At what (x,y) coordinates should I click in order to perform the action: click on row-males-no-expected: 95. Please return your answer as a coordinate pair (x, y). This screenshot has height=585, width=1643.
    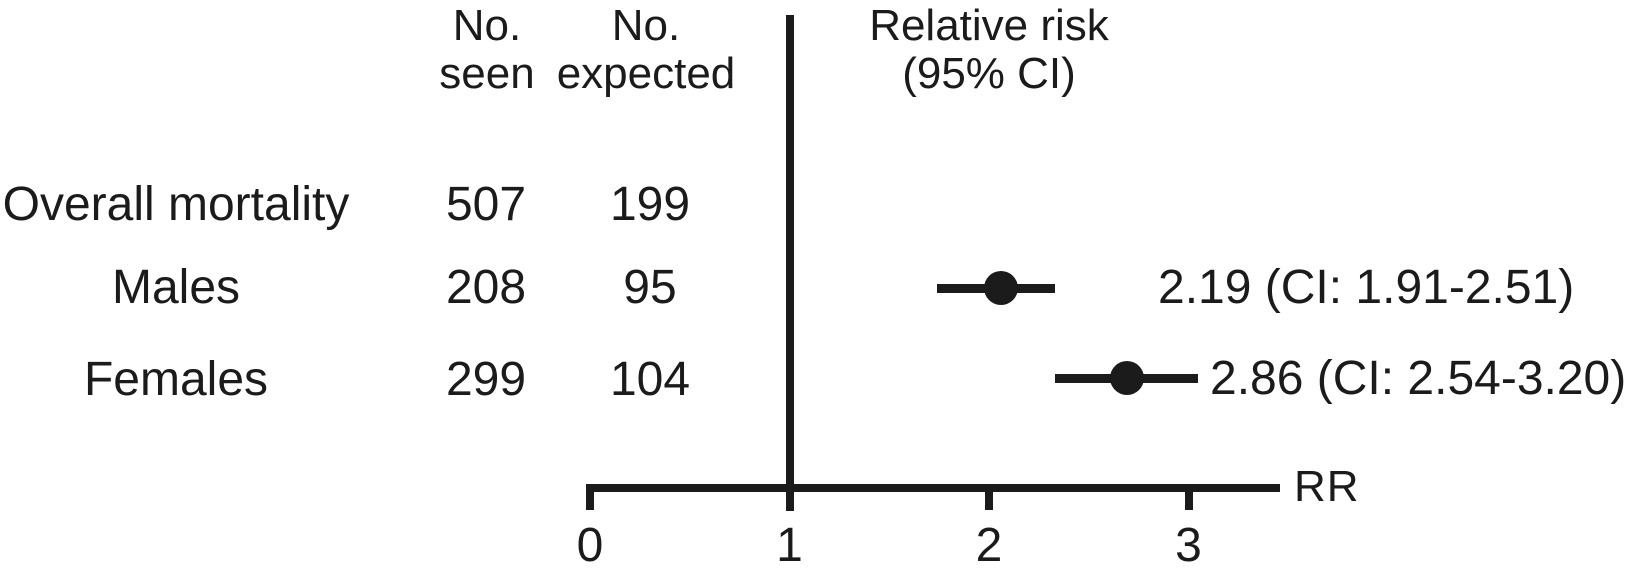
    Looking at the image, I should click on (650, 287).